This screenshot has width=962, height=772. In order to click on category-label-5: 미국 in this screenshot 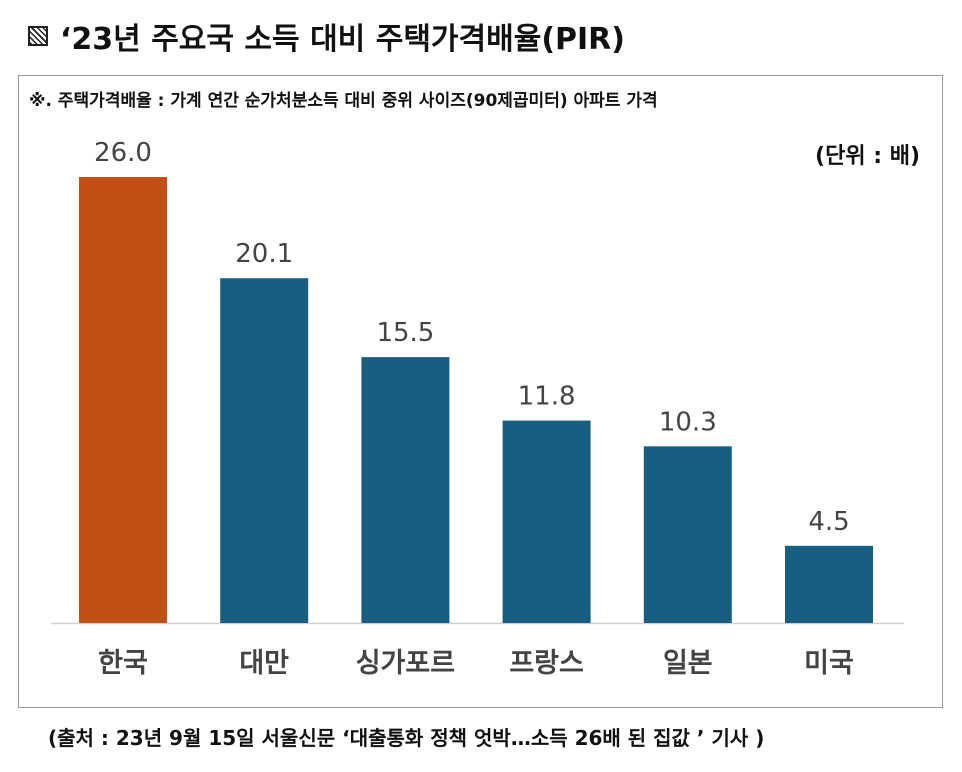, I will do `click(829, 663)`.